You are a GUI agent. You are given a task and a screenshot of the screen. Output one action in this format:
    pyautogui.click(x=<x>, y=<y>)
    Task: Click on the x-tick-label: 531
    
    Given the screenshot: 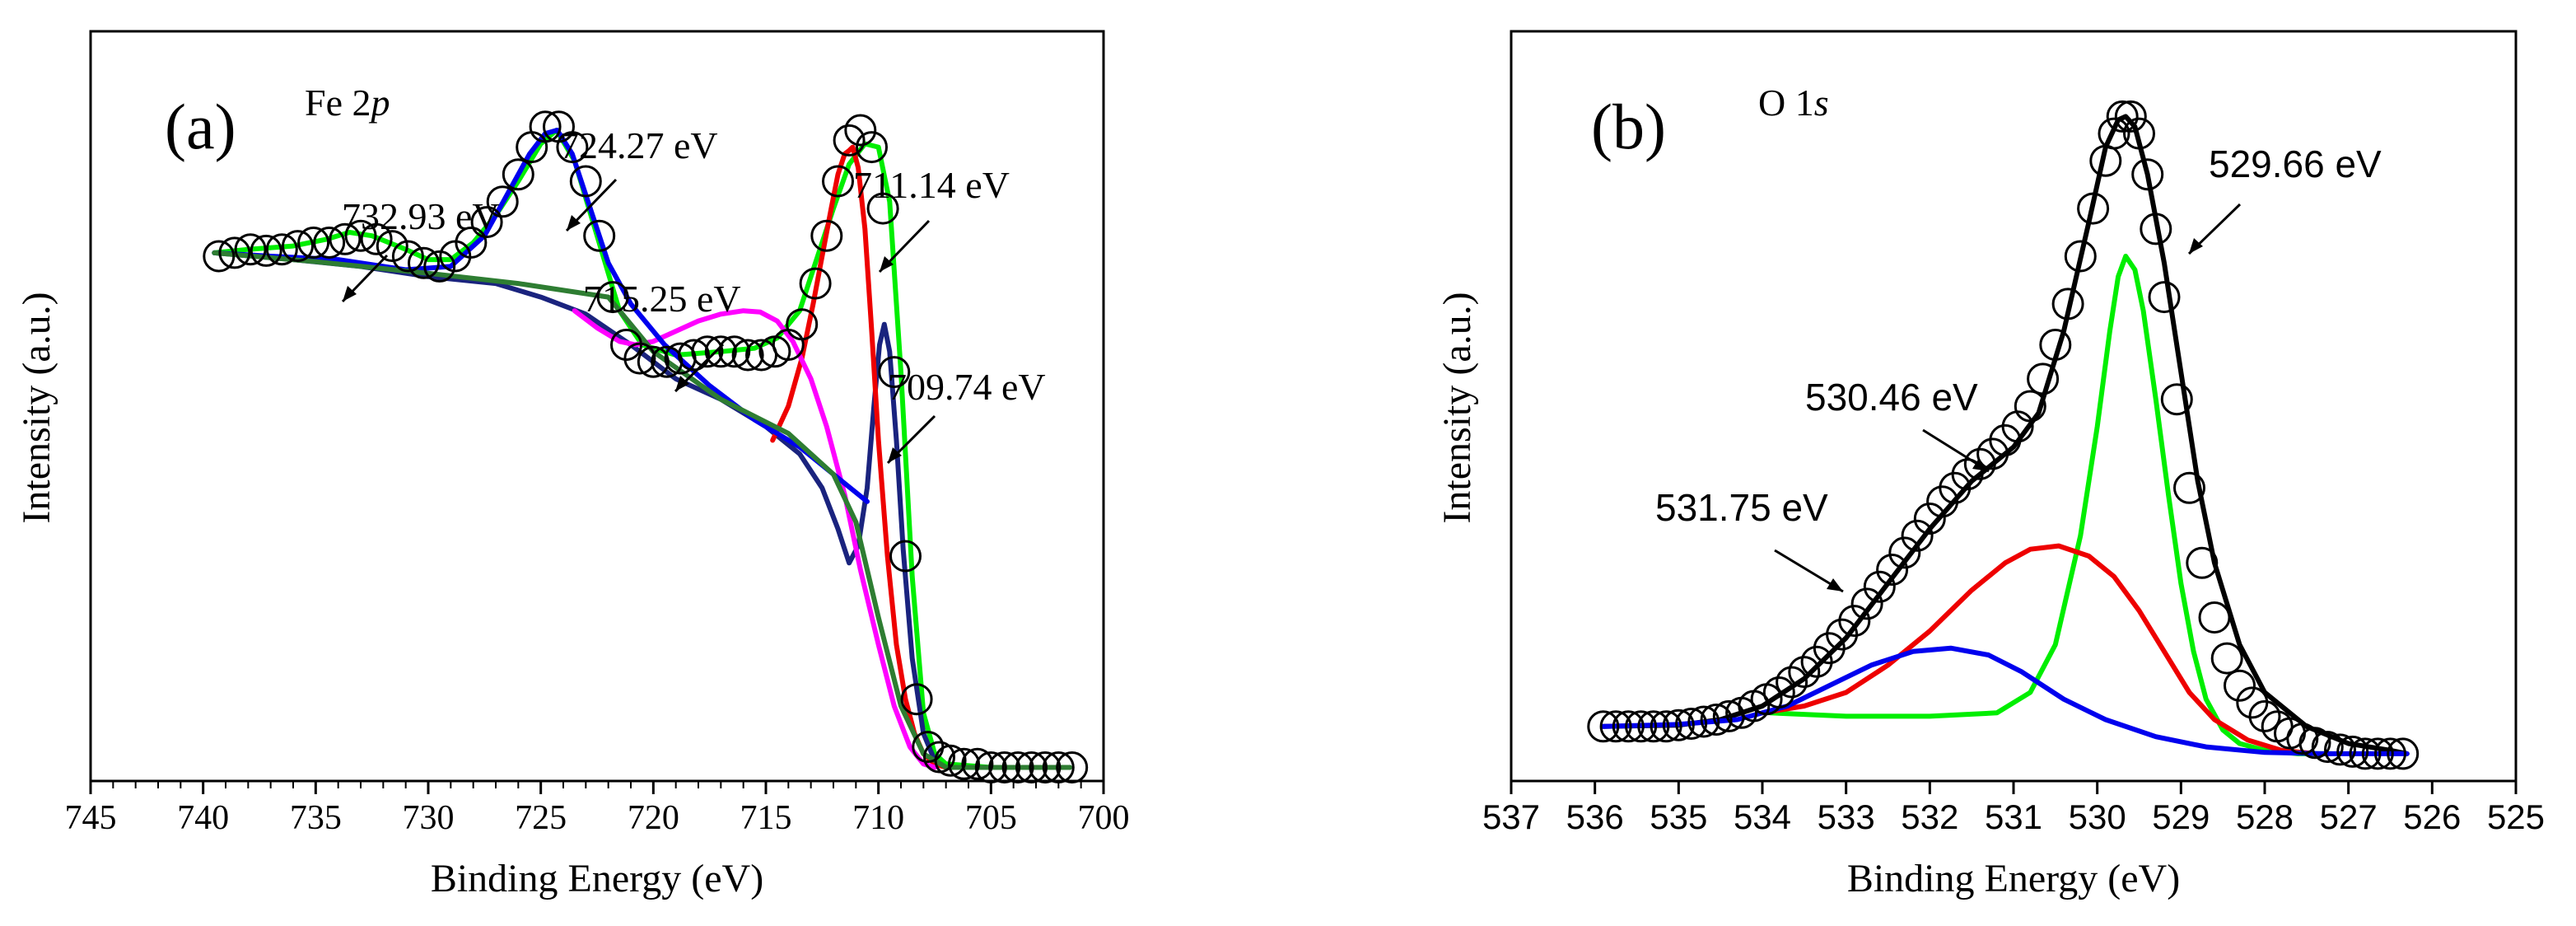 What is the action you would take?
    pyautogui.click(x=2013, y=816)
    